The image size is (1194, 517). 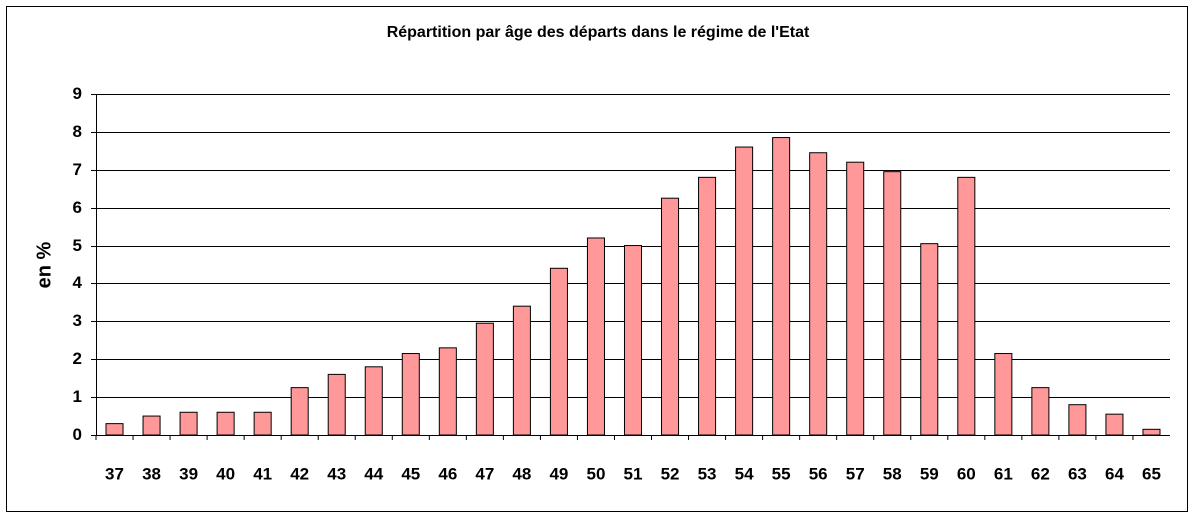 What do you see at coordinates (966, 473) in the screenshot?
I see `x-tick-label: 60` at bounding box center [966, 473].